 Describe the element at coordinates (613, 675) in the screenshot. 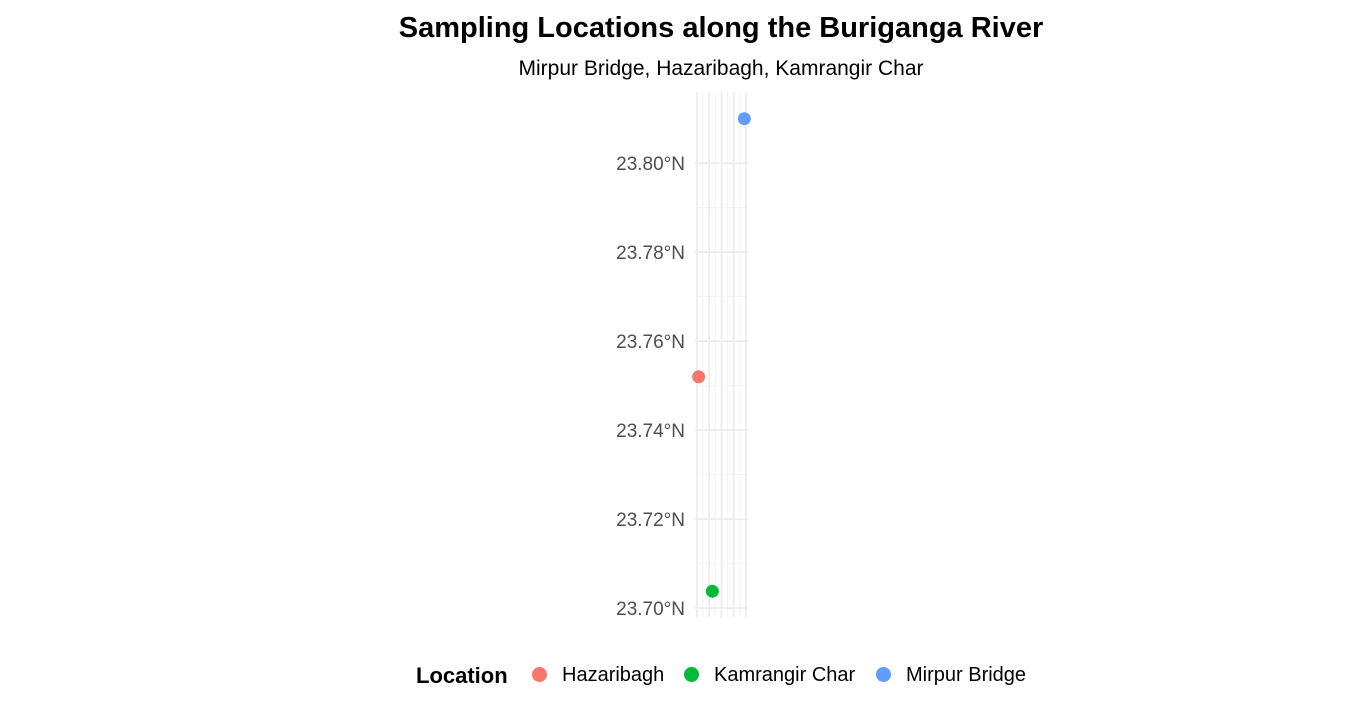

I see `legend-label-hazaribagh: Hazaribagh` at that location.